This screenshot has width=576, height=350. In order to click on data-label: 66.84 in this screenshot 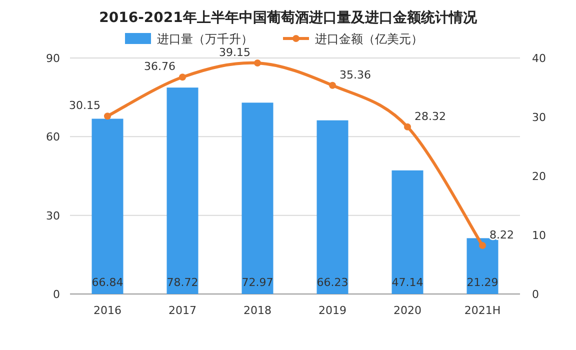, I will do `click(108, 282)`.